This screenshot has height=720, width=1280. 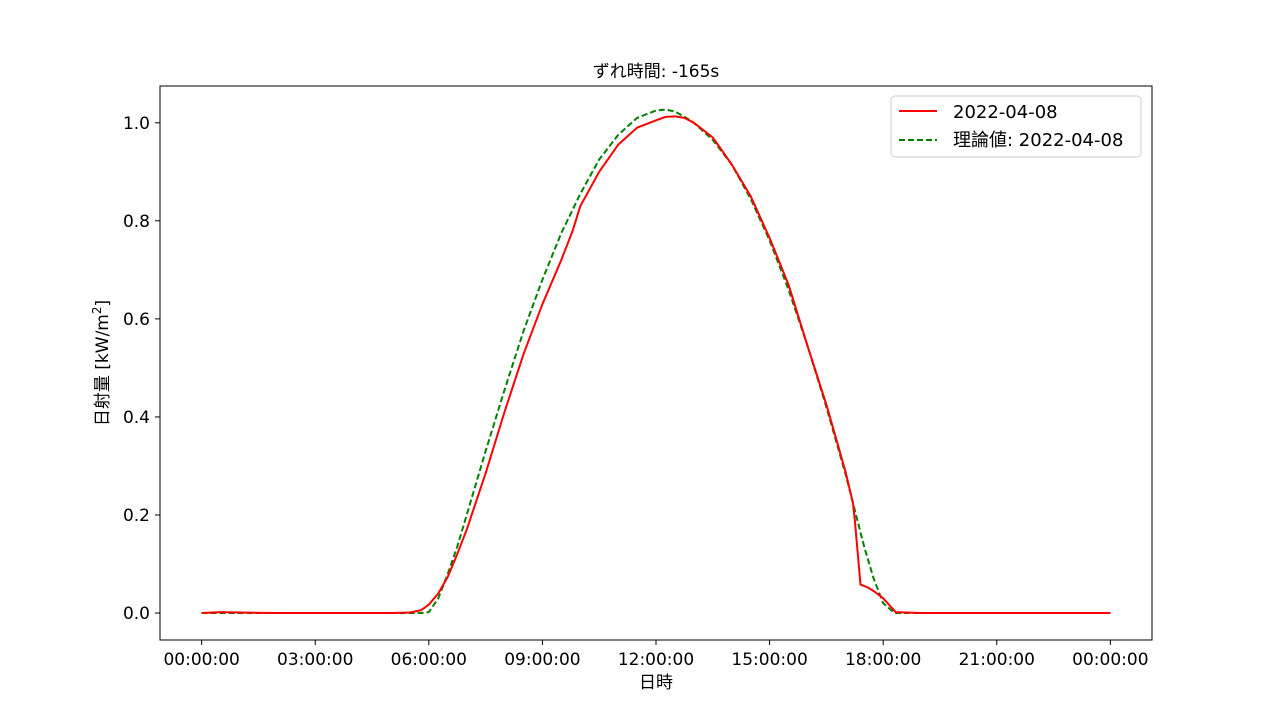 What do you see at coordinates (136, 418) in the screenshot?
I see `y-tick-label: 0.4` at bounding box center [136, 418].